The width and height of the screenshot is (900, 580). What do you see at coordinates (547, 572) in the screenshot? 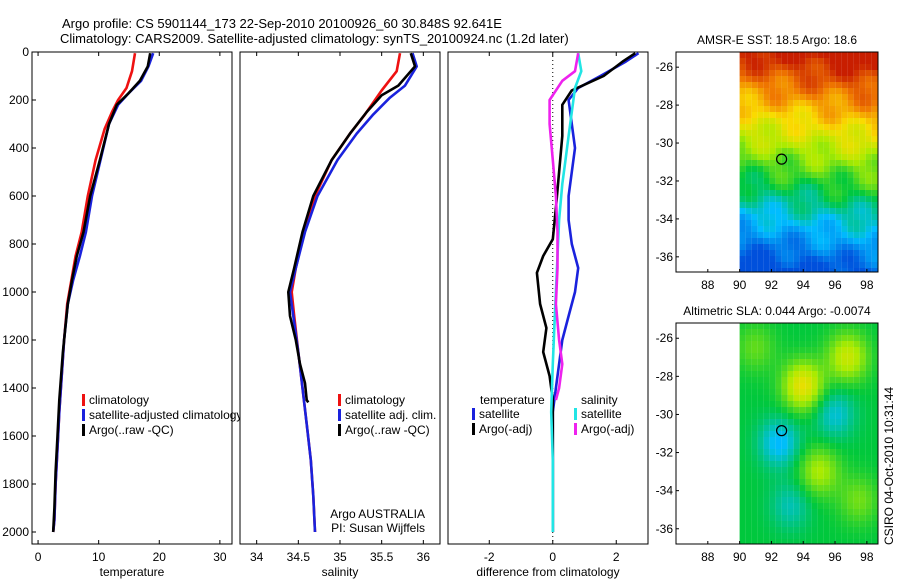
I see `difference-xlabel: difference from climatology` at bounding box center [547, 572].